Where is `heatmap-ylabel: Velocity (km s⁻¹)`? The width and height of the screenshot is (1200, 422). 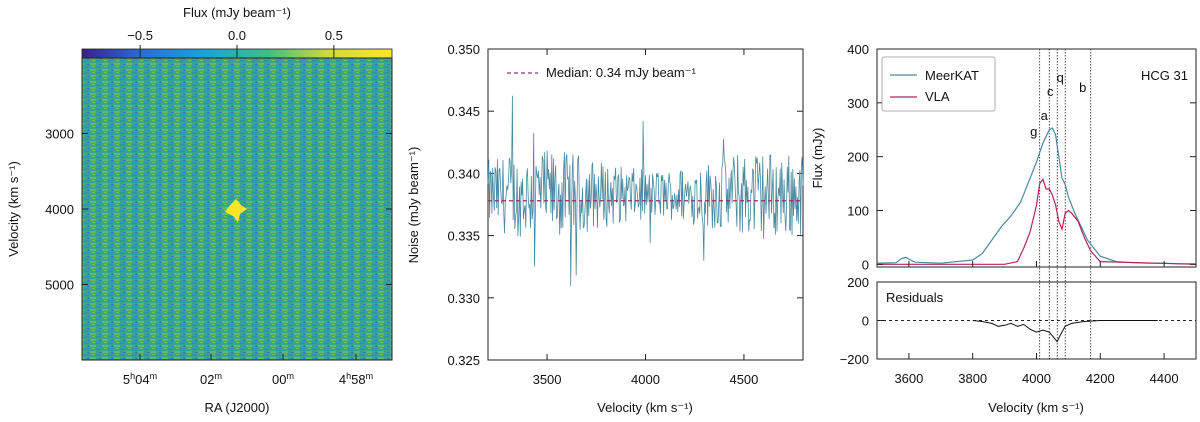 heatmap-ylabel: Velocity (km s⁻¹) is located at coordinates (13, 209).